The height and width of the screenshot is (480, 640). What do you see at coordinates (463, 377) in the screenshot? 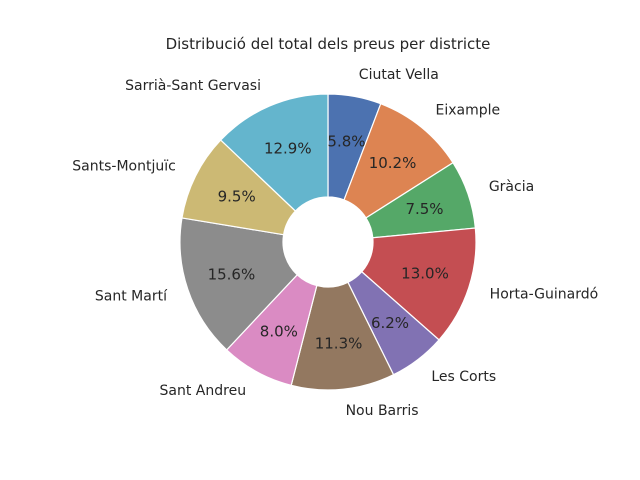
I see `slice-label-les-corts: Les Corts` at bounding box center [463, 377].